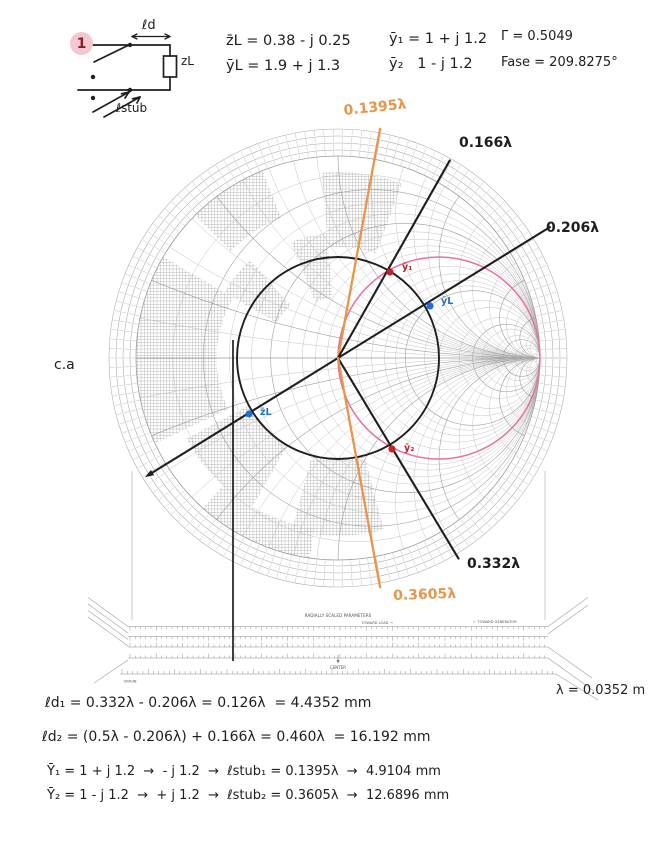 This screenshot has height=848, width=656. I want to click on marked-point-z̄L, so click(249, 414).